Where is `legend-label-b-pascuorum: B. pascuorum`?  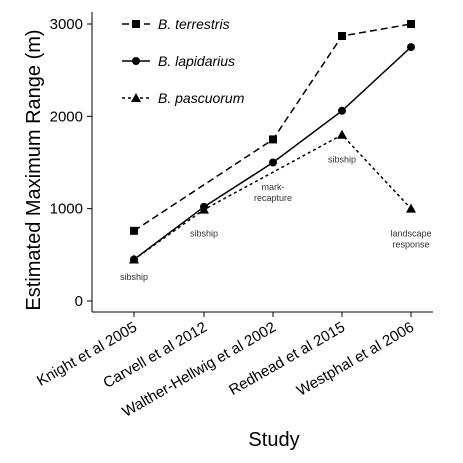 legend-label-b-pascuorum: B. pascuorum is located at coordinates (201, 98).